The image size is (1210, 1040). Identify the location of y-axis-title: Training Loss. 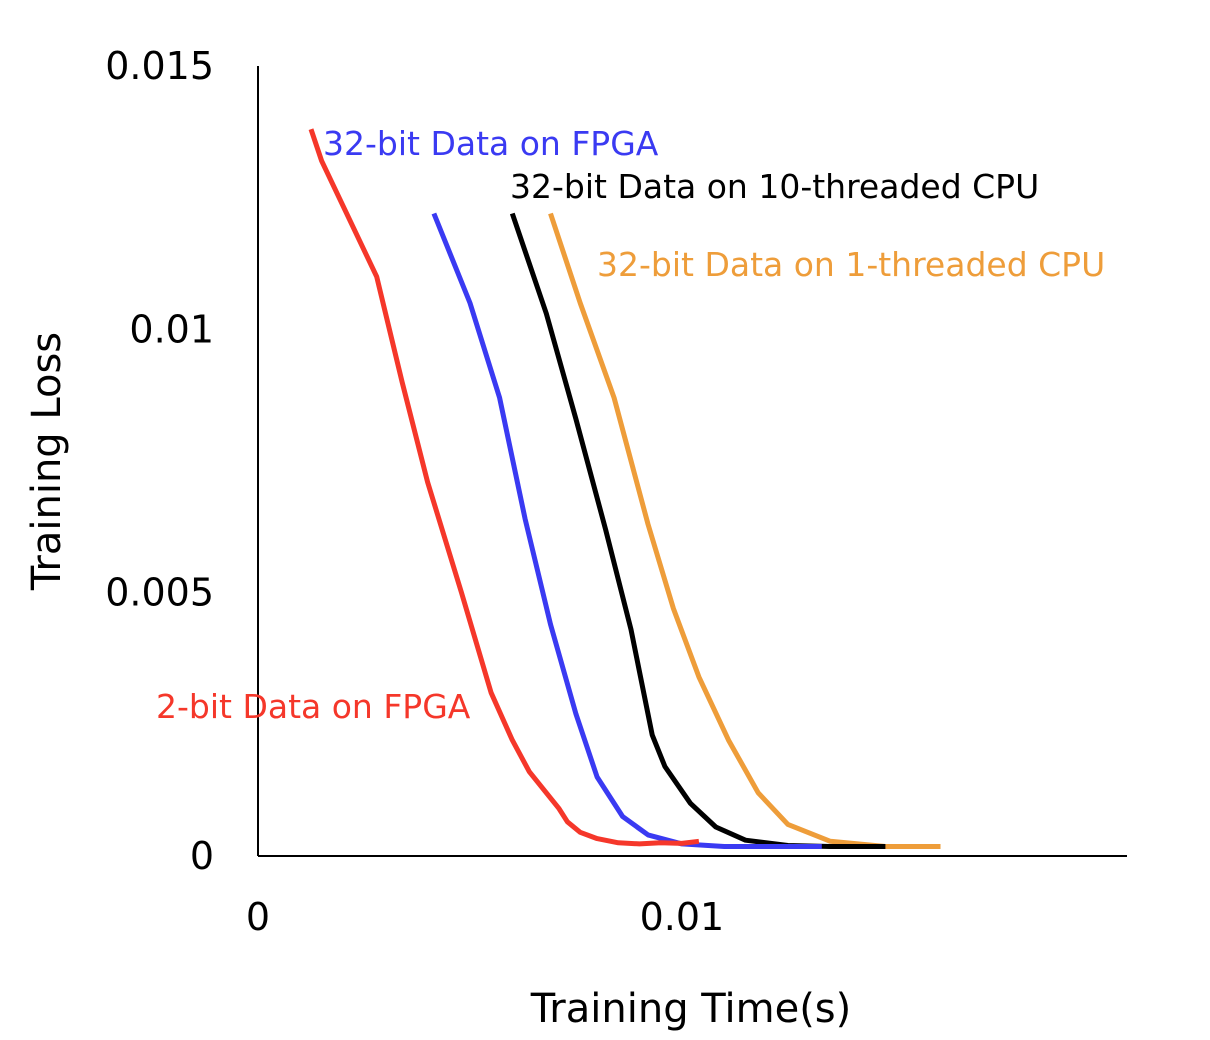
(47, 461).